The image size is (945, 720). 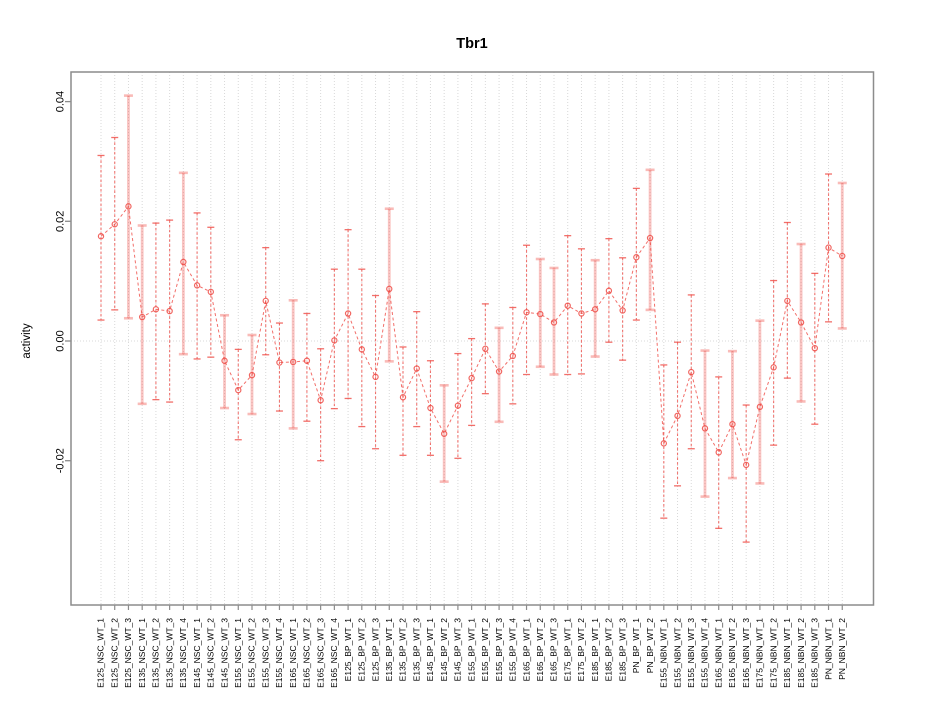 What do you see at coordinates (815, 653) in the screenshot?
I see `x-tick-label: E185_NBN_WT_3` at bounding box center [815, 653].